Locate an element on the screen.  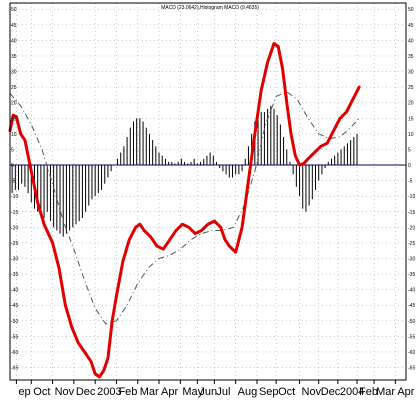
y-tick-label-left: -60 is located at coordinates (14, 353).